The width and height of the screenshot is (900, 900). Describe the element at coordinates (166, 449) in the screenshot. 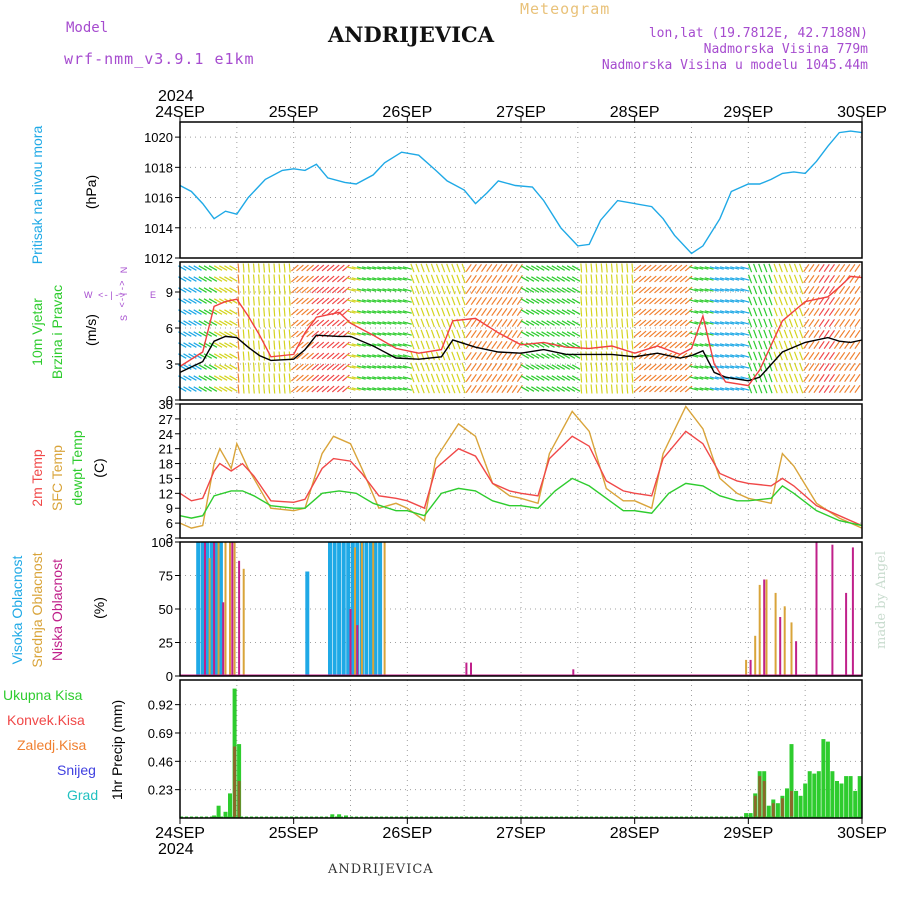

I see `y-tick-label: 21` at that location.